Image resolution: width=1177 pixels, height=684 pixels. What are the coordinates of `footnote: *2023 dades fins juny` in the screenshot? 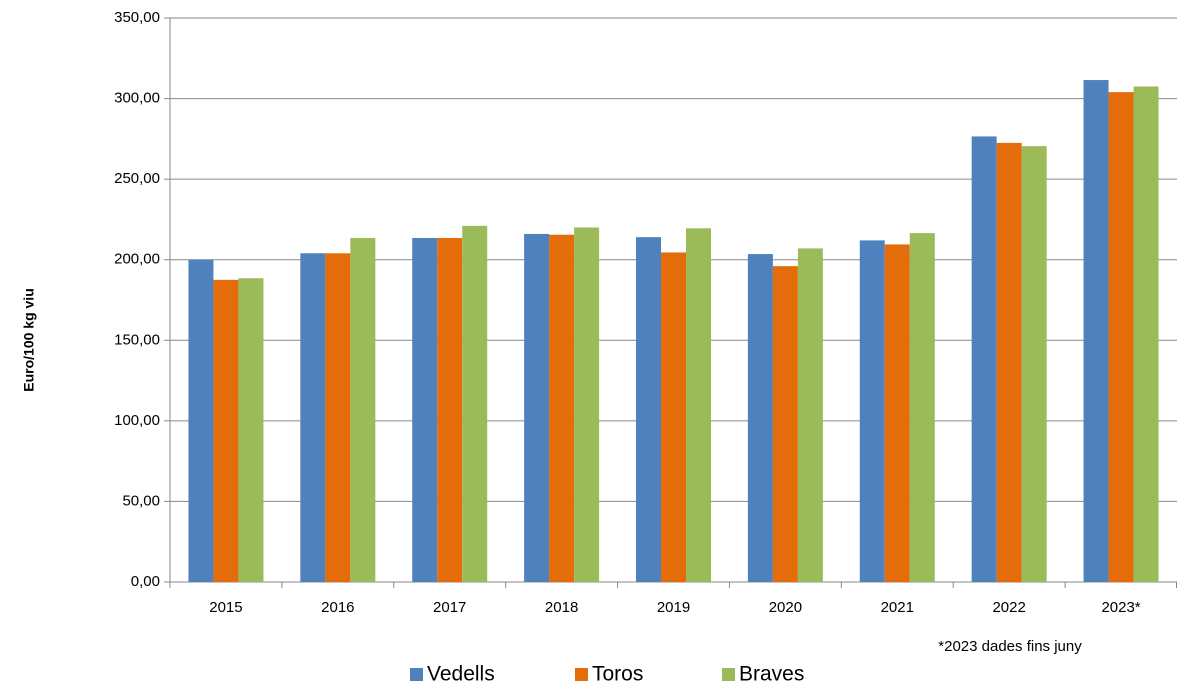 It's located at (1010, 646).